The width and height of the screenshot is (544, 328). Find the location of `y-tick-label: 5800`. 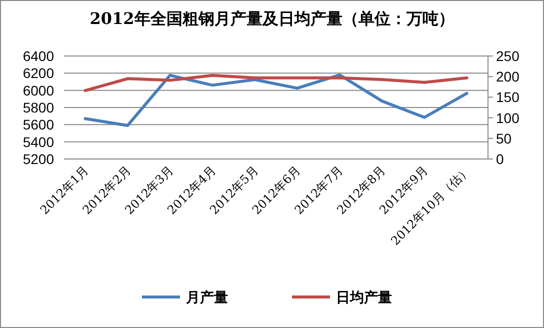

y-tick-label: 5800 is located at coordinates (38, 108).